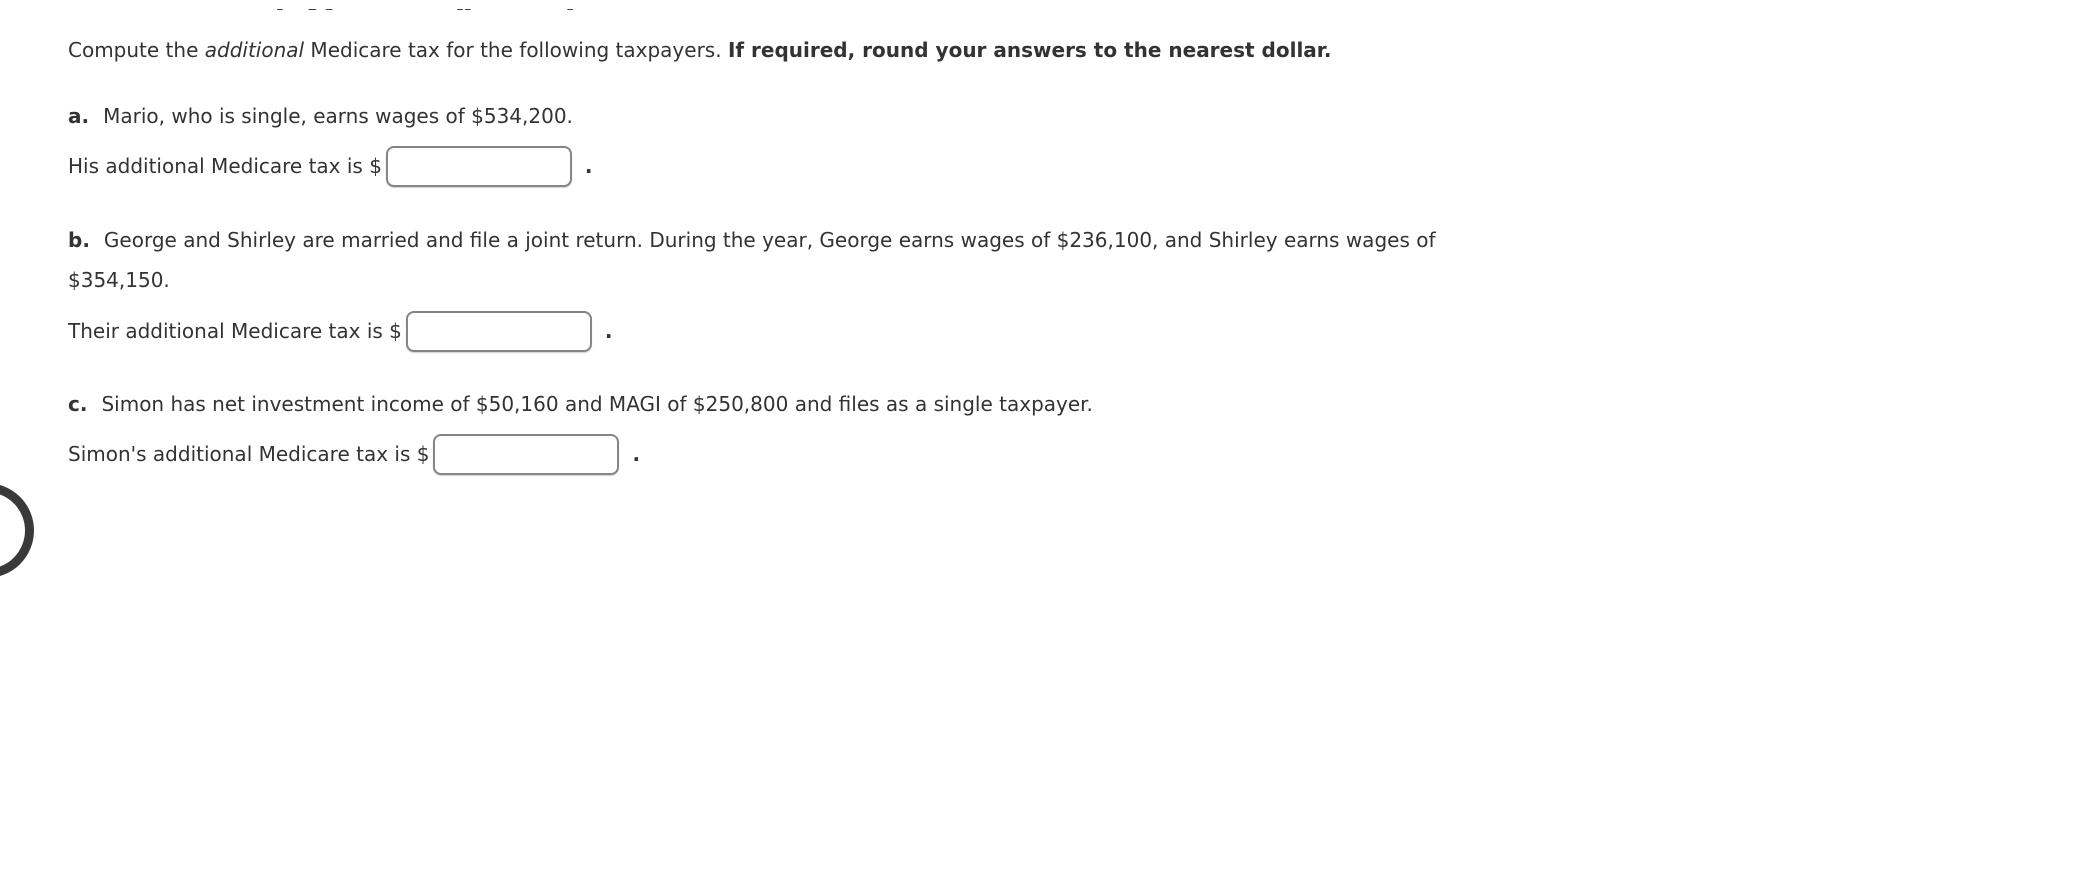 The image size is (2075, 894). I want to click on part-b-text-line2: $354,150., so click(119, 280).